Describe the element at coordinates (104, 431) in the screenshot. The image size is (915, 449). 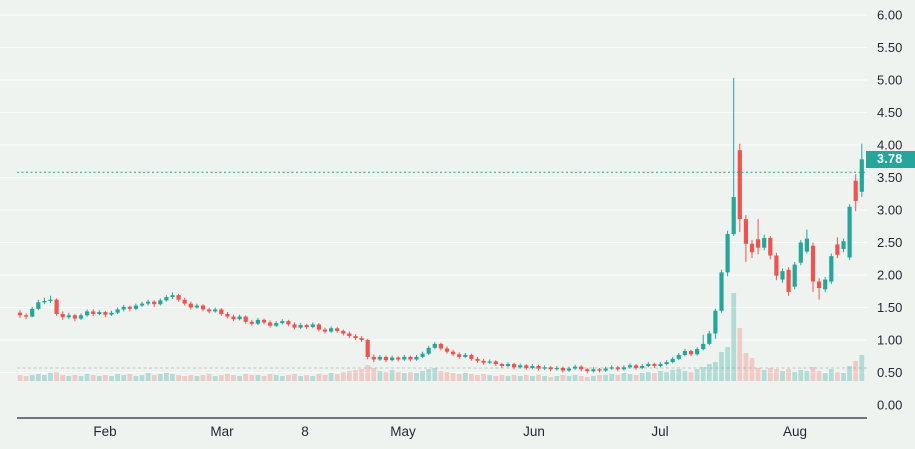
I see `time-tick-label: Feb` at that location.